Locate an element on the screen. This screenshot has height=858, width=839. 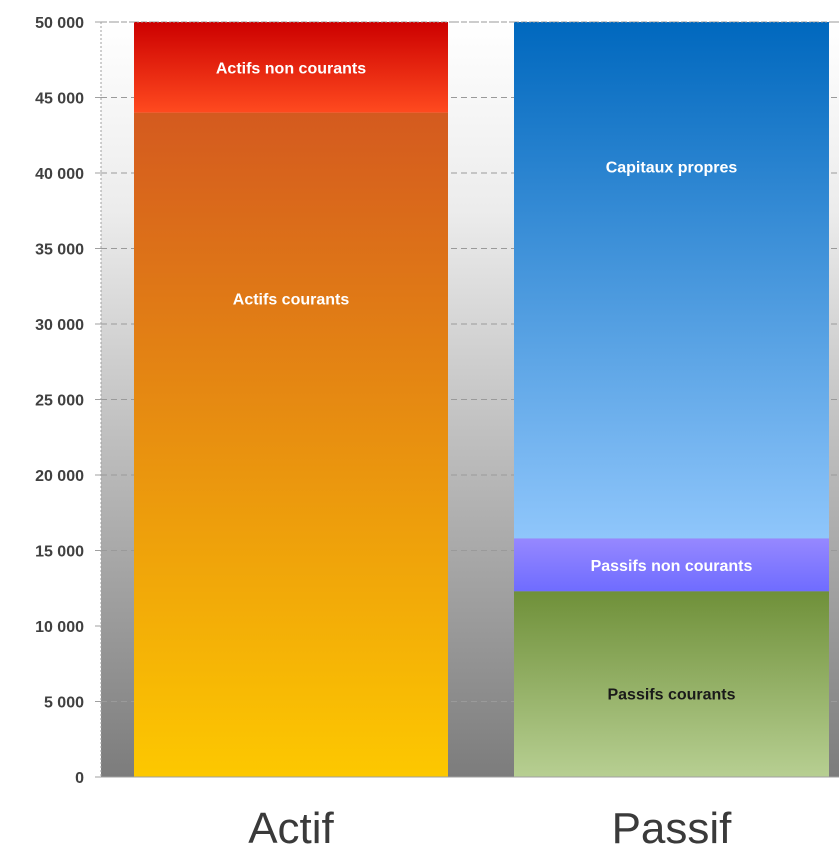
bar-segment-passifs-courants is located at coordinates (671, 684).